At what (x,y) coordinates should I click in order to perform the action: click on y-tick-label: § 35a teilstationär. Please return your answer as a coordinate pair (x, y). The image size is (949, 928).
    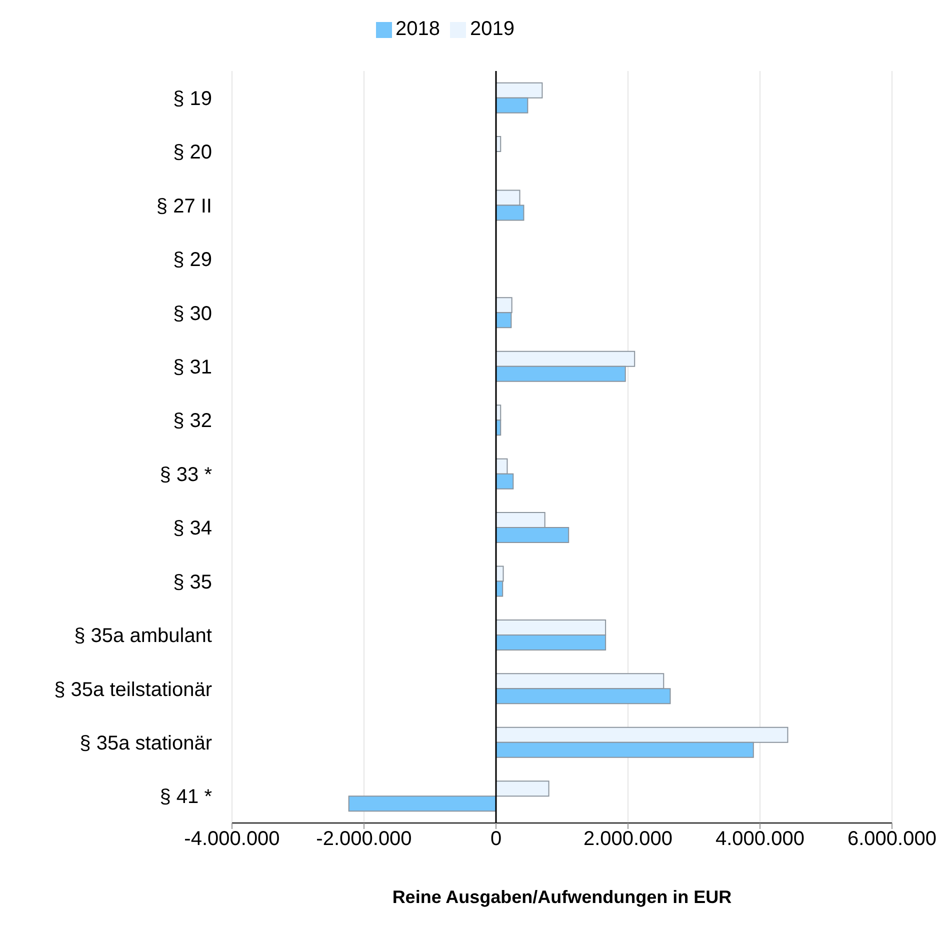
    Looking at the image, I should click on (133, 689).